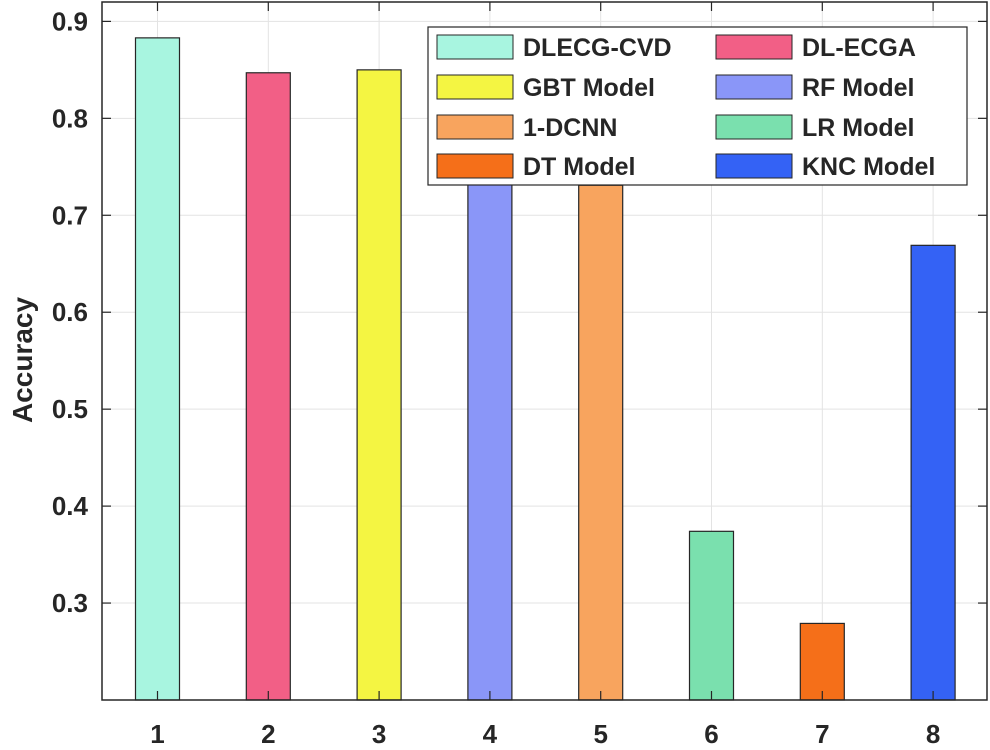 The image size is (990, 750). Describe the element at coordinates (858, 88) in the screenshot. I see `legend-entry-label: RF Model` at that location.